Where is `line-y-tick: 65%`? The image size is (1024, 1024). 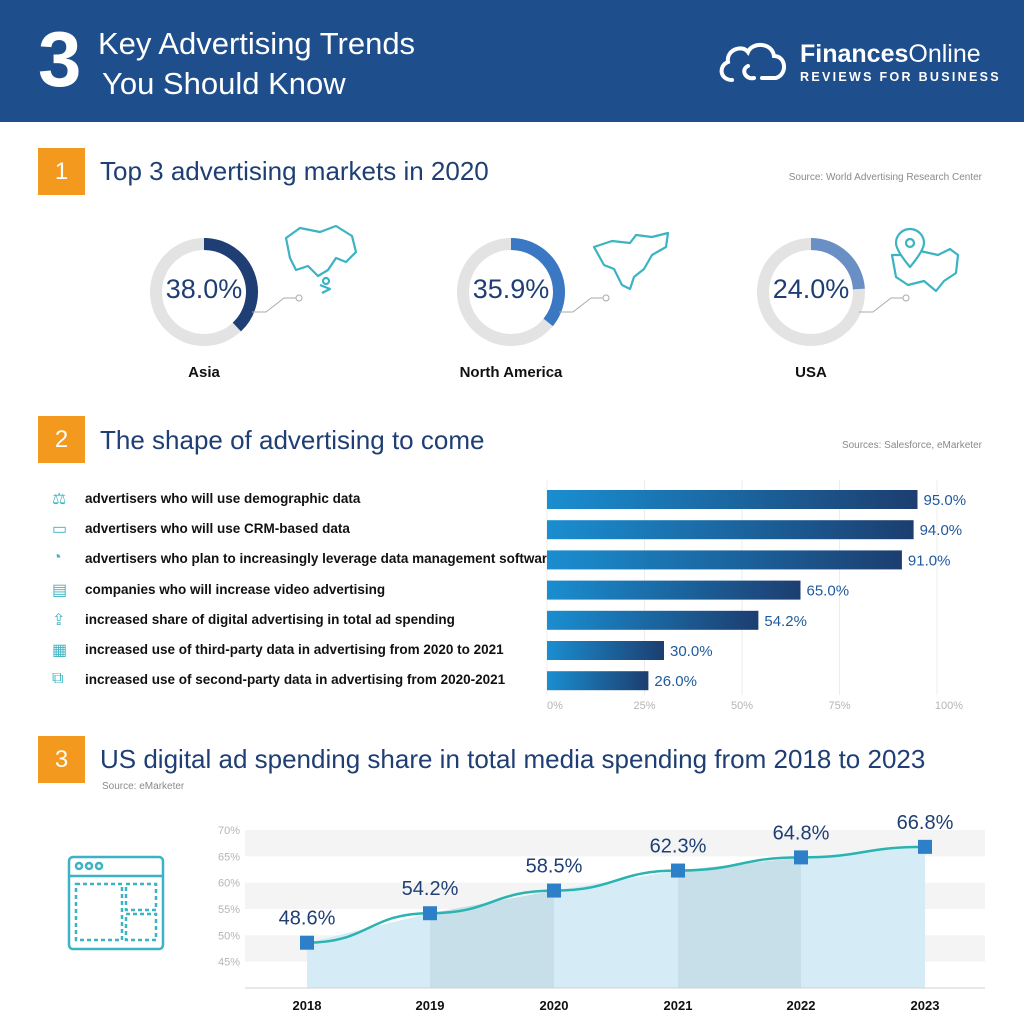 line-y-tick: 65% is located at coordinates (229, 857).